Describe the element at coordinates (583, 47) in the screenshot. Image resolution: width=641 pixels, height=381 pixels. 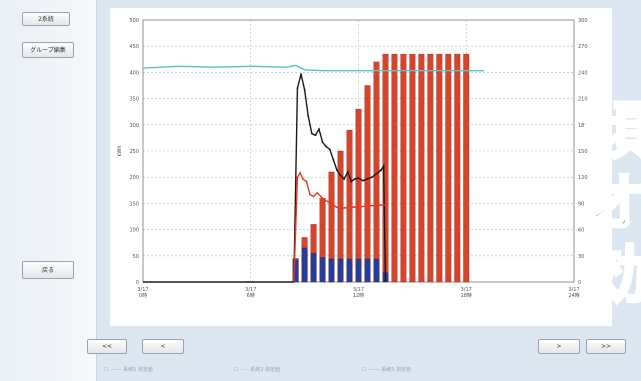
I see `y2-tick-label: 270` at that location.